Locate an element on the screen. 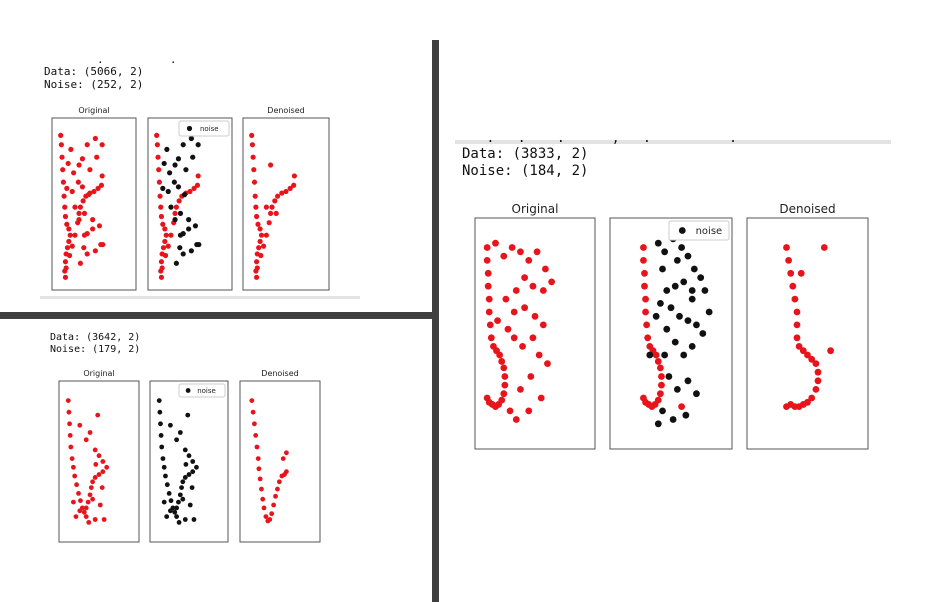  legend-marker is located at coordinates (682, 230).